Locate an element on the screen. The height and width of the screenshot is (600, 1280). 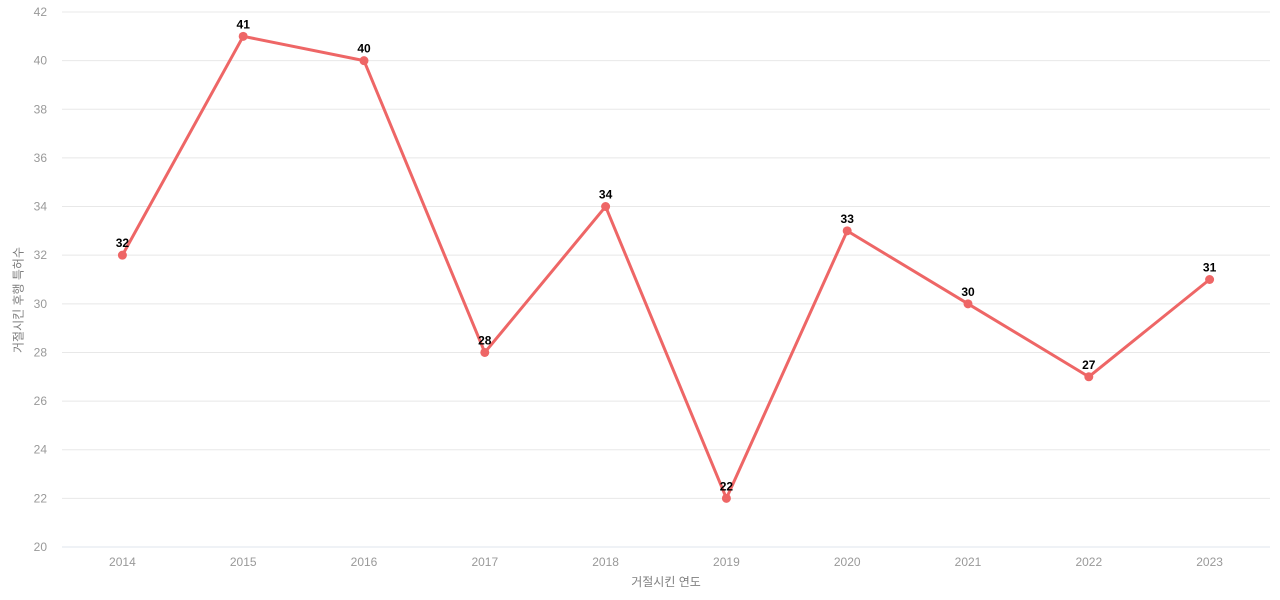
data-label: 22 is located at coordinates (727, 486).